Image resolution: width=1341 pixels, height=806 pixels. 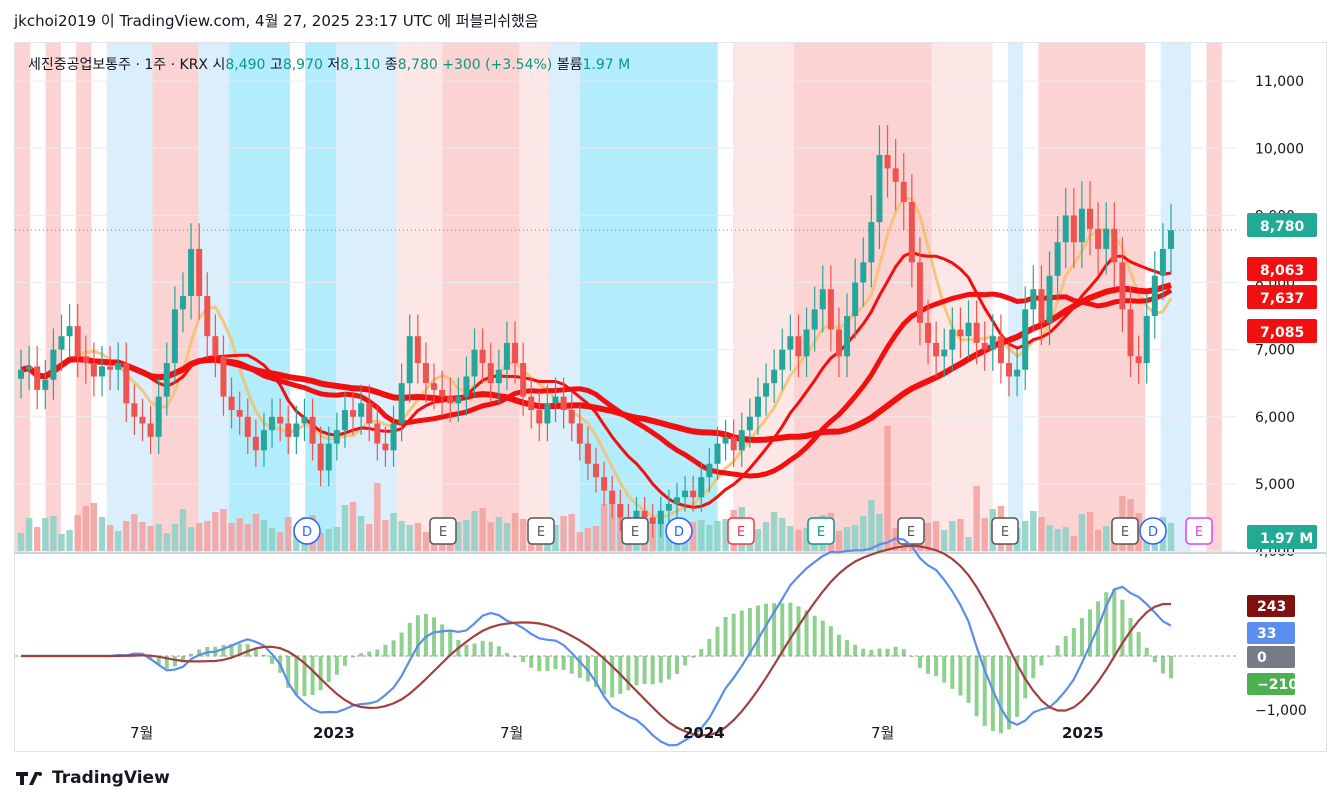 I want to click on price-label-text: 7,637, so click(x=1282, y=299).